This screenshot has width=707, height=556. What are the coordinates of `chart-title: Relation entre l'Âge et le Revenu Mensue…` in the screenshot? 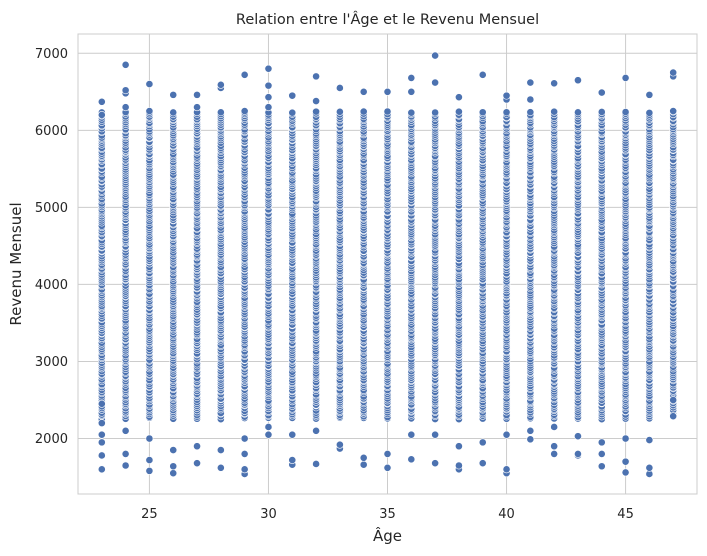 It's located at (387, 19).